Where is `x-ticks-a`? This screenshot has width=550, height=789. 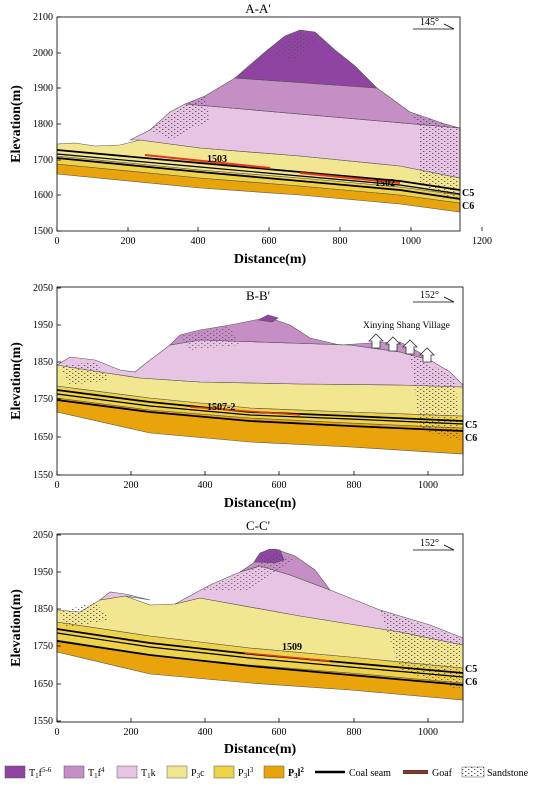 x-ticks-a is located at coordinates (269, 229).